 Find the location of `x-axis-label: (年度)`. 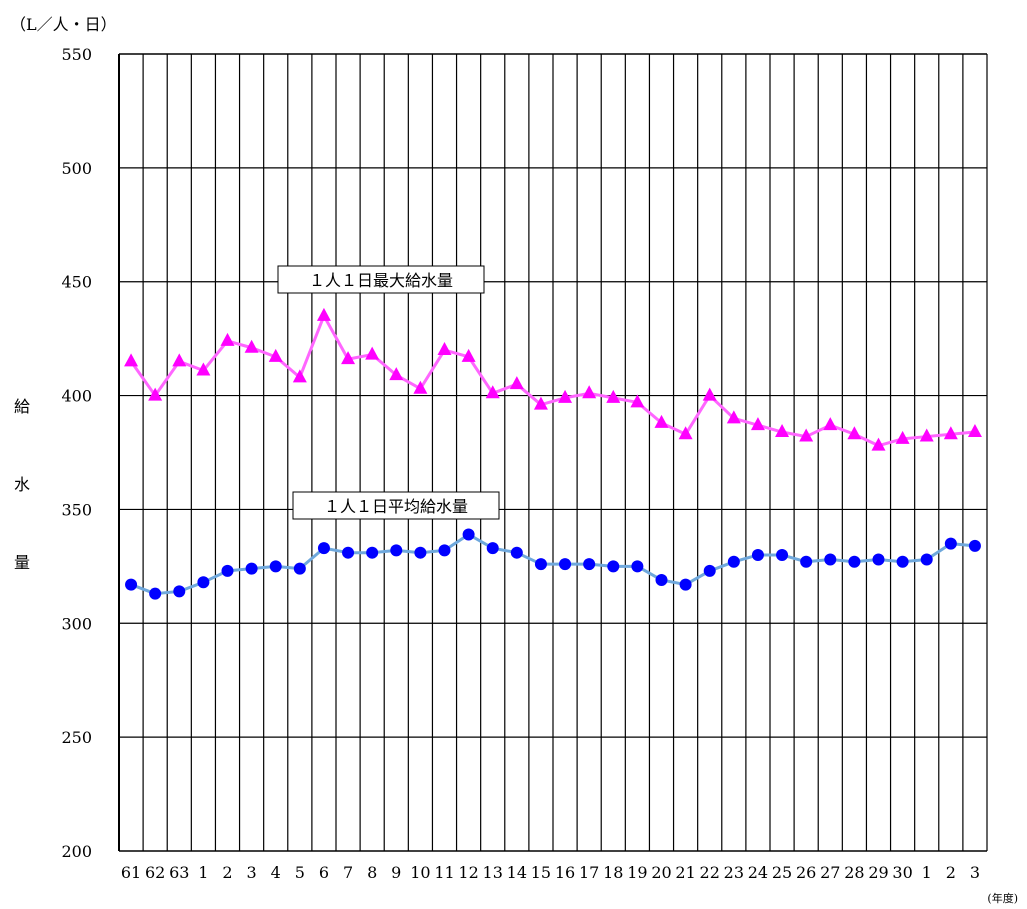

x-axis-label: (年度) is located at coordinates (1002, 898).